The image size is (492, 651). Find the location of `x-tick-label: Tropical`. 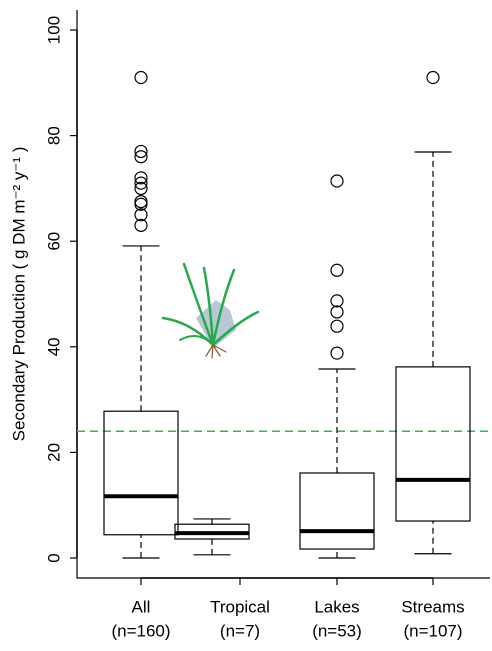

x-tick-label: Tropical is located at coordinates (240, 606).